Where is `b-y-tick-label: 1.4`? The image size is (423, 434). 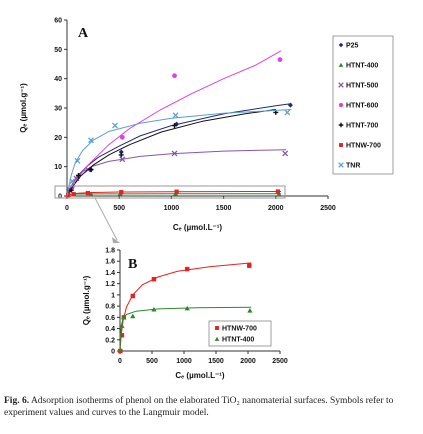
b-y-tick-label: 1.4 is located at coordinates (110, 273).